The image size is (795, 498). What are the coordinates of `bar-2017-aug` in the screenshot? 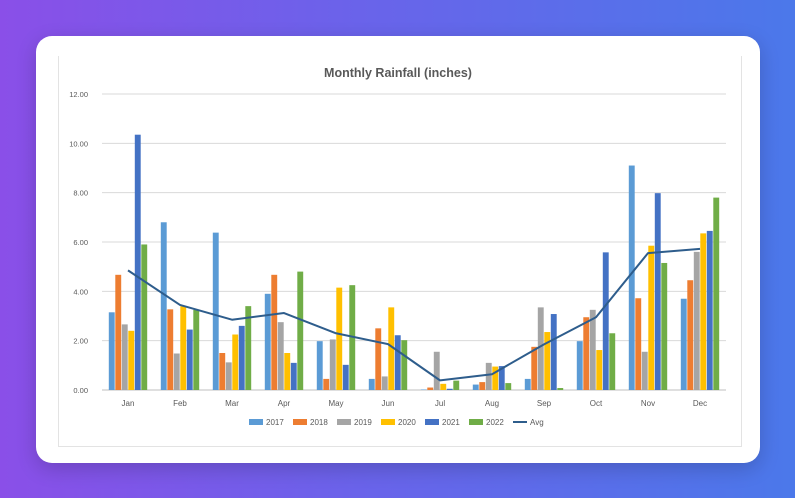 It's located at (475, 387).